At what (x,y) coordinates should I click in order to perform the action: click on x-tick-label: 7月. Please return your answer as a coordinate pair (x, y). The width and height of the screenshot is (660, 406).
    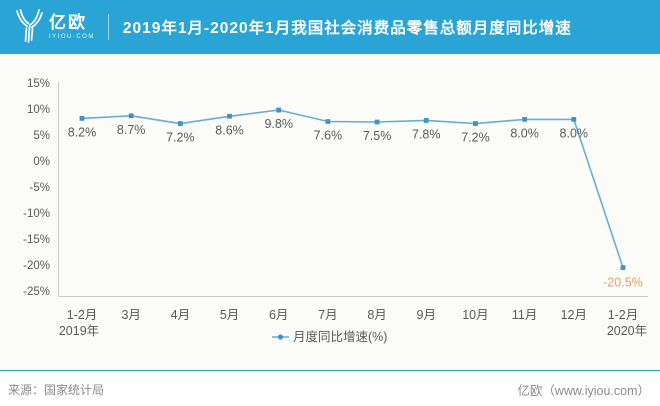
    Looking at the image, I should click on (327, 315).